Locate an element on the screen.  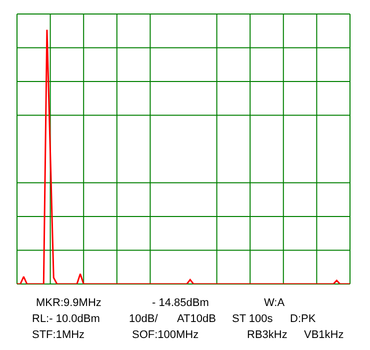
text: ST 100s is located at coordinates (253, 319).